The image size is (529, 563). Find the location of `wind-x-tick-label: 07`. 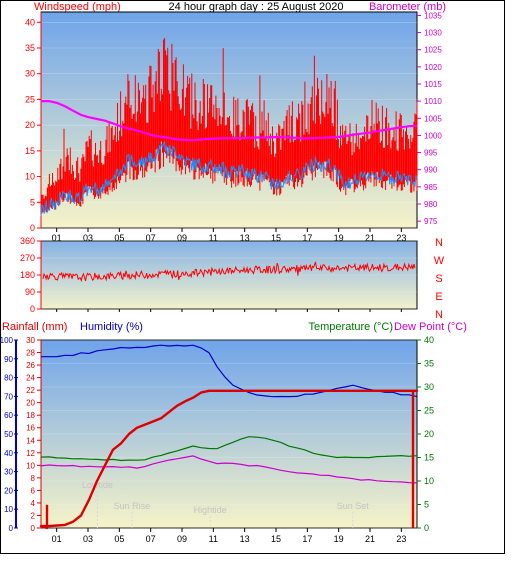

wind-x-tick-label: 07 is located at coordinates (151, 238).